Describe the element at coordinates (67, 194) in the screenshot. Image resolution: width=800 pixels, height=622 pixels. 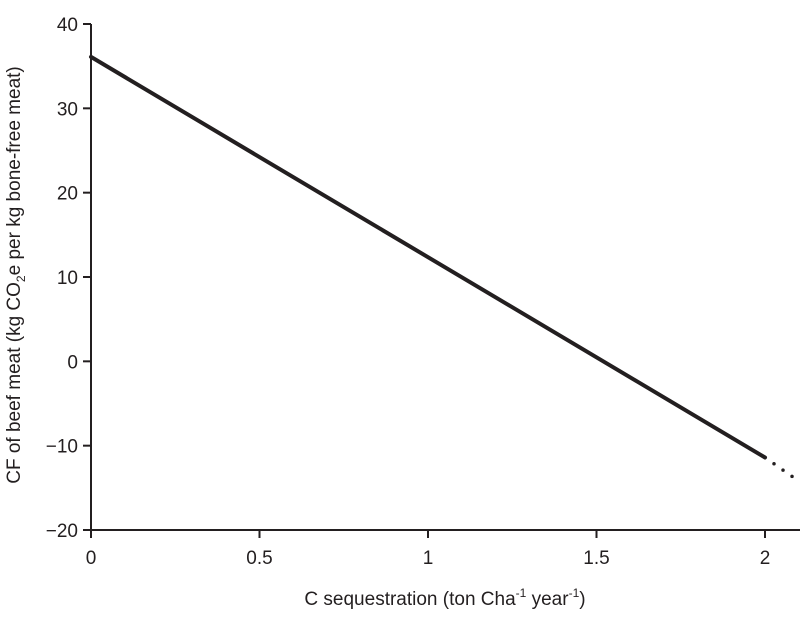
I see `y-tick-label: 20` at that location.